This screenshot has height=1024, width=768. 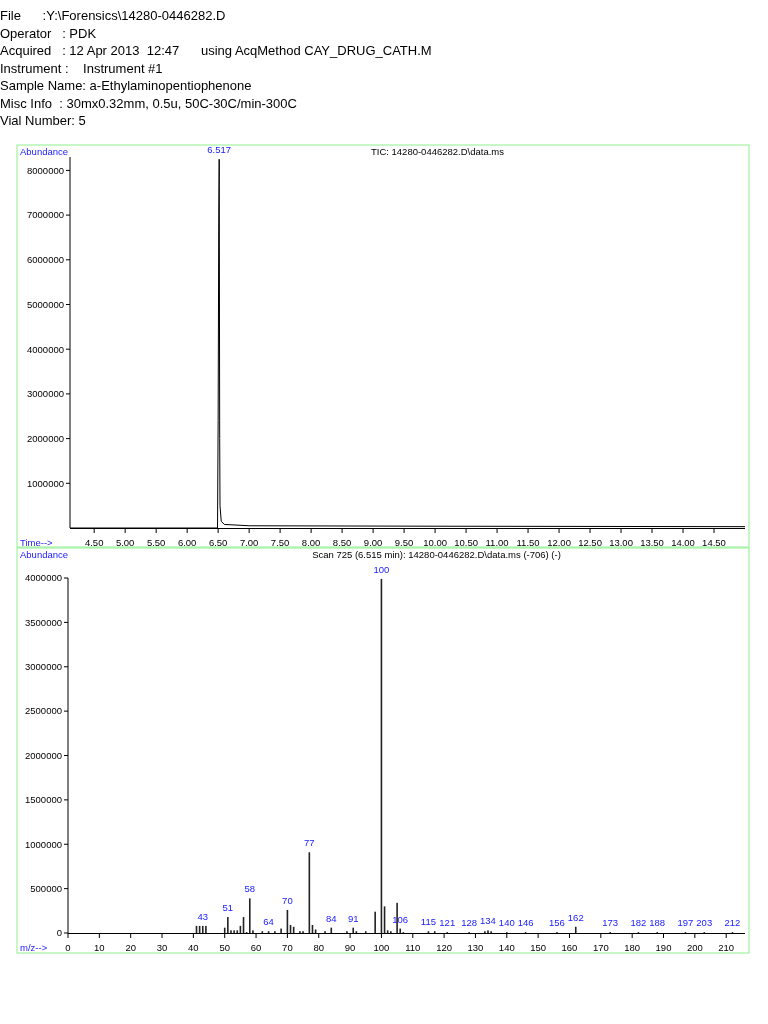 I want to click on x-tick-label: 50, so click(x=224, y=947).